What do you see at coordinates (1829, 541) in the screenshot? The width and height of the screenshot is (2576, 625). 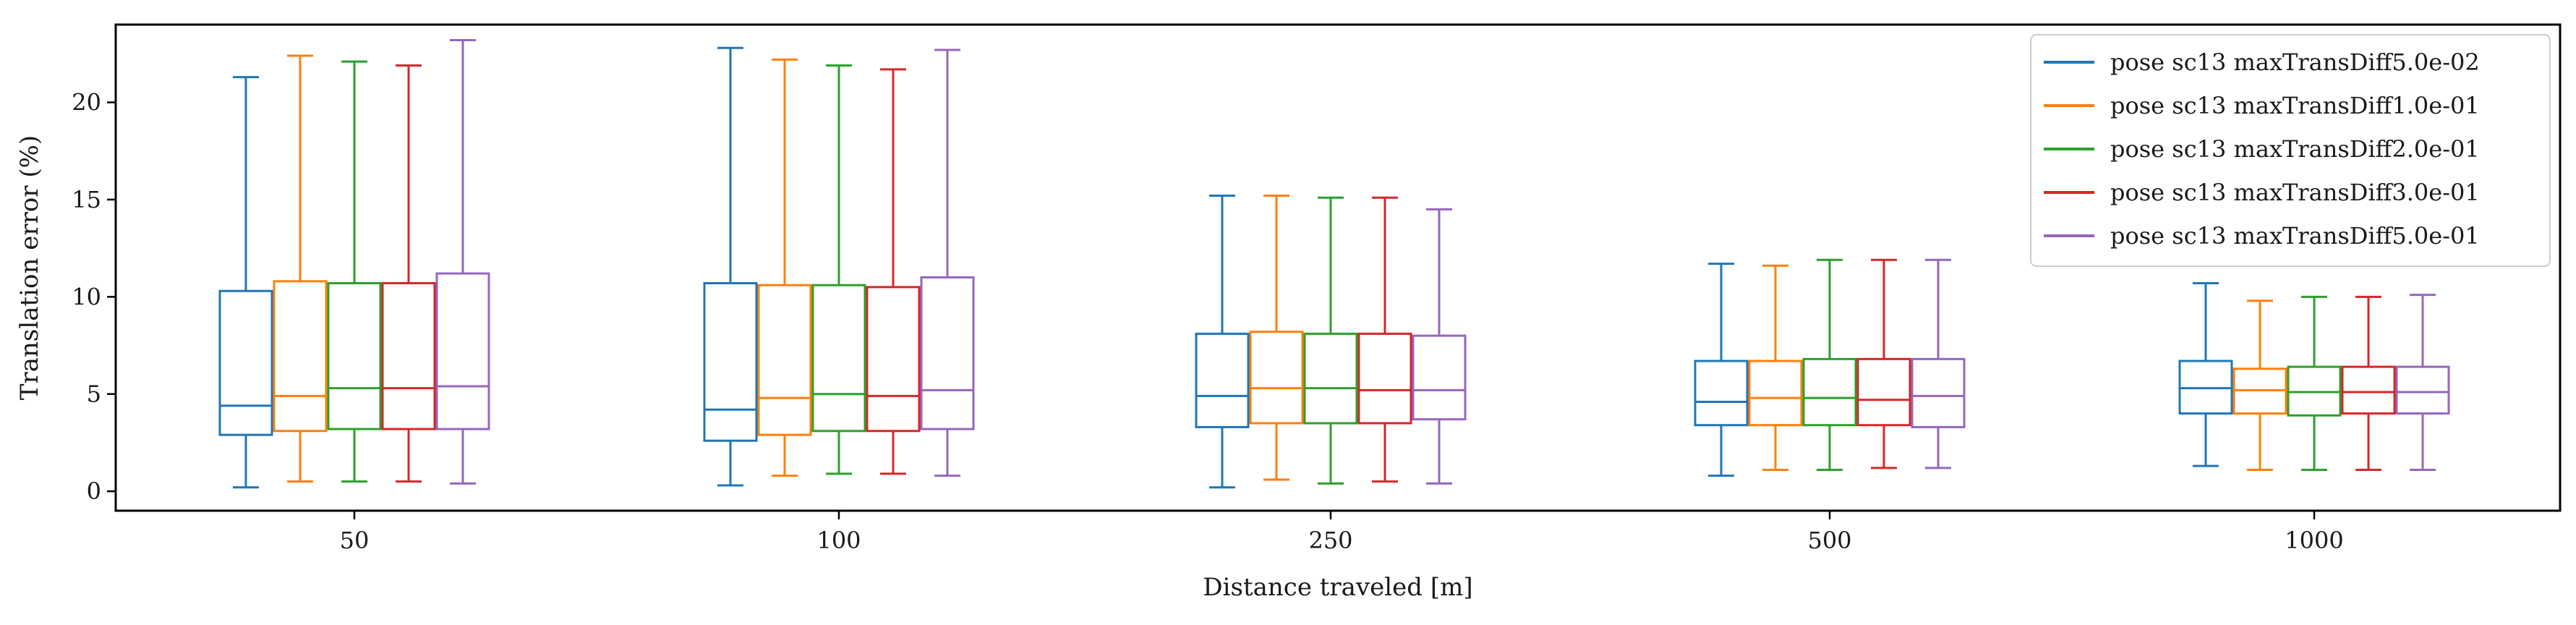 I see `x-tick-label: 500` at bounding box center [1829, 541].